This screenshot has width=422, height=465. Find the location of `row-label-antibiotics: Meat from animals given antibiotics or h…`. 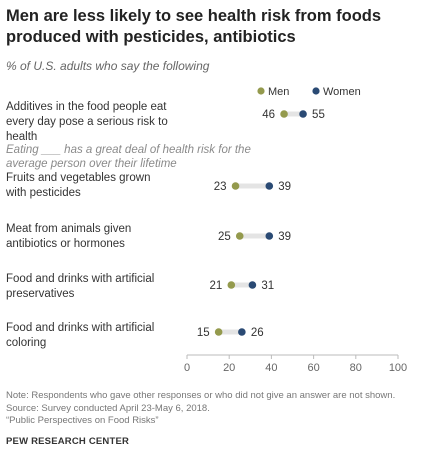

row-label-antibiotics: Meat from animals given antibiotics or h… is located at coordinates (69, 236).